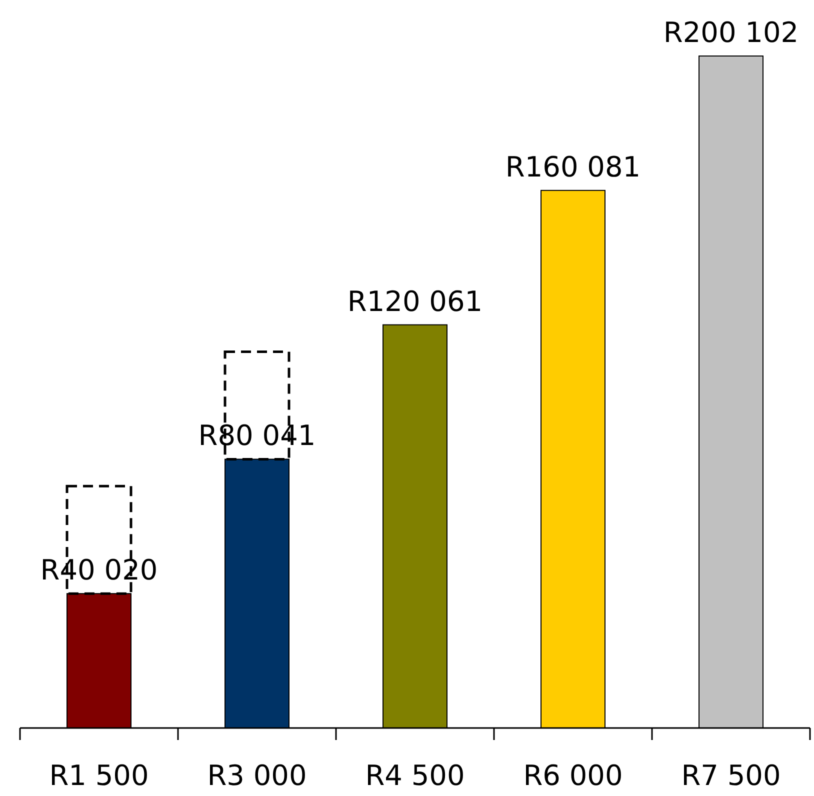  What do you see at coordinates (99, 775) in the screenshot?
I see `x-tick-label: R1 500` at bounding box center [99, 775].